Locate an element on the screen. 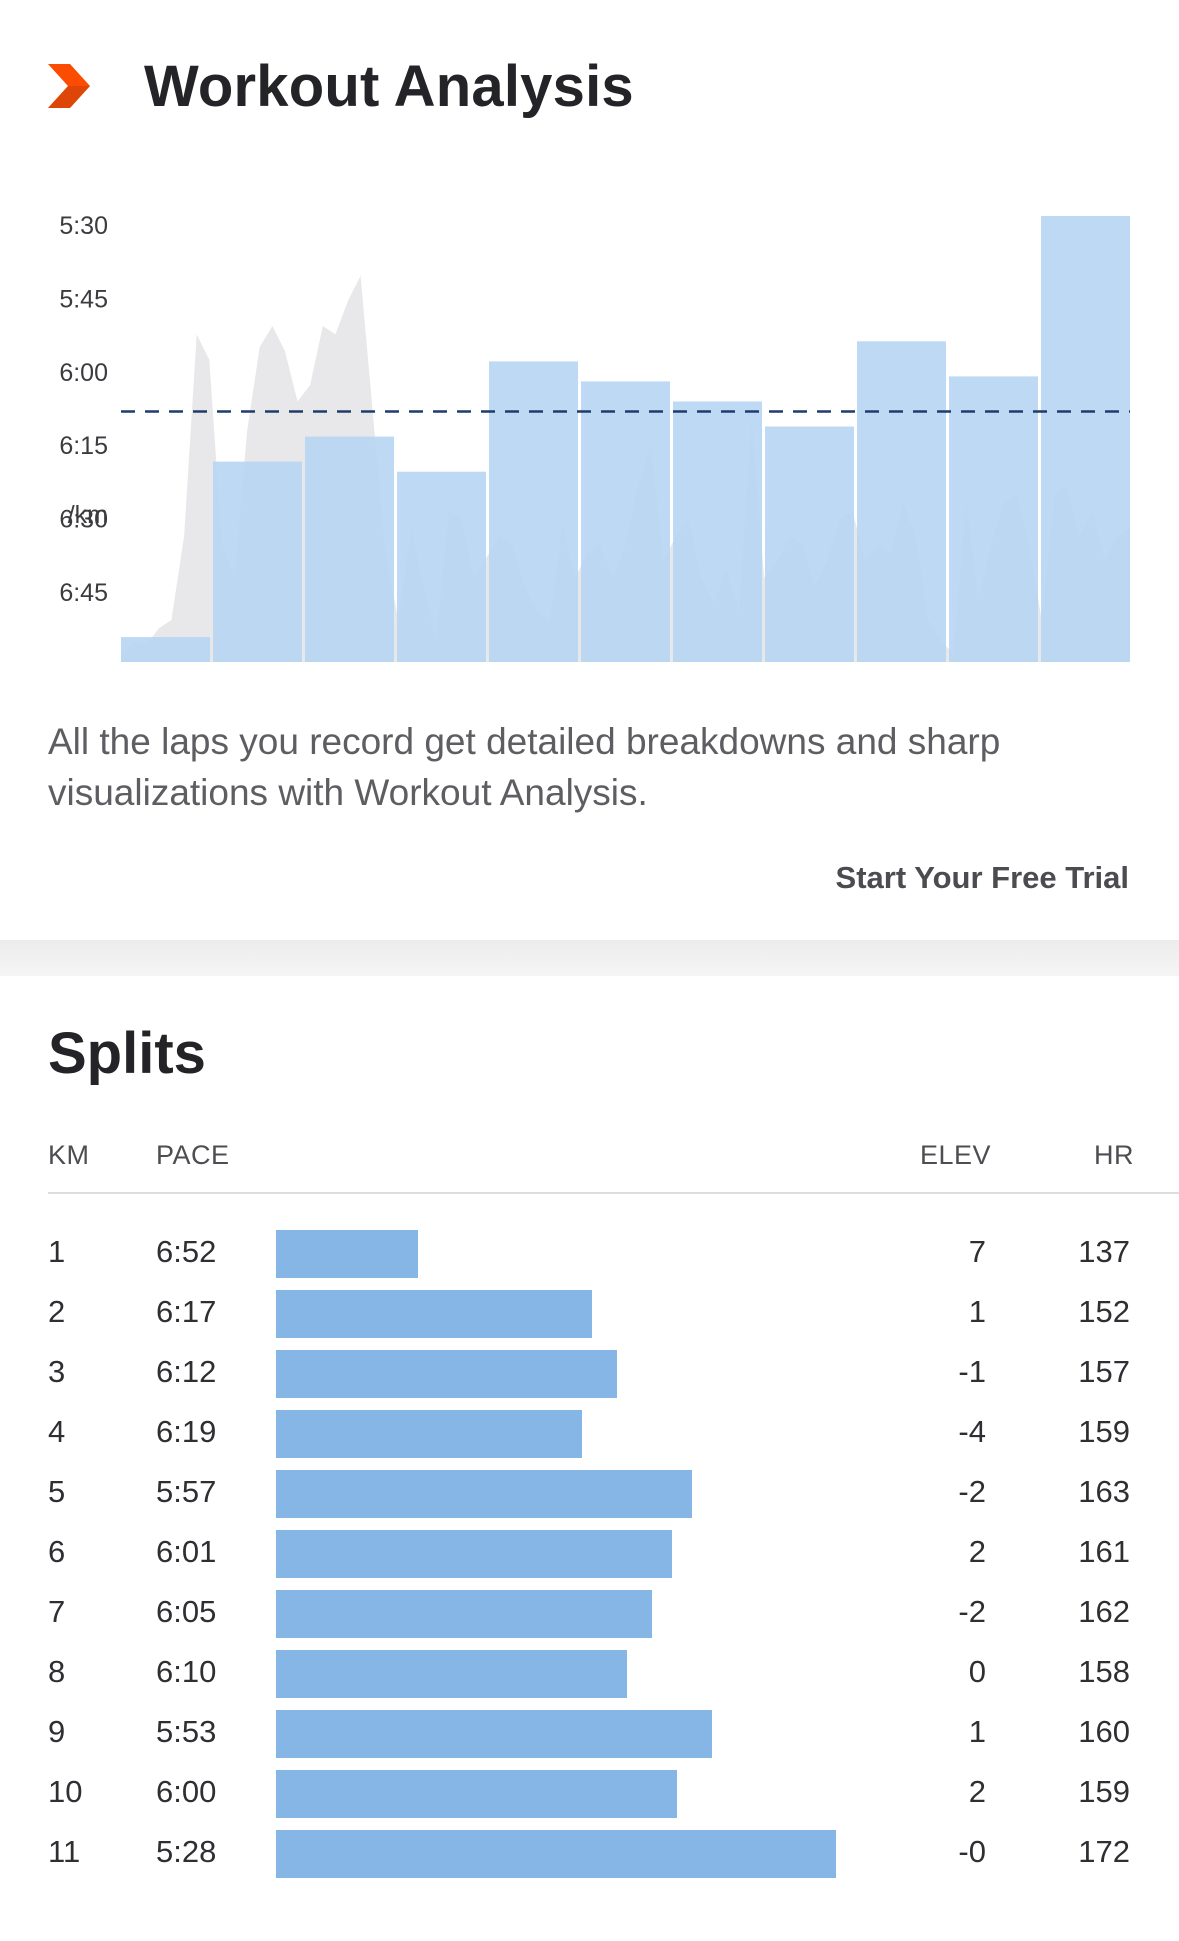 The width and height of the screenshot is (1179, 1941). split-elev: -1 is located at coordinates (972, 1371).